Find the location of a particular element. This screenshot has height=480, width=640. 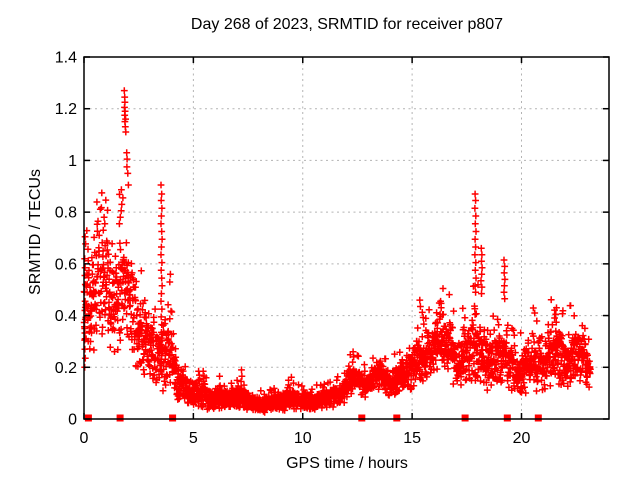

y-tick-label: 1 is located at coordinates (72, 161).